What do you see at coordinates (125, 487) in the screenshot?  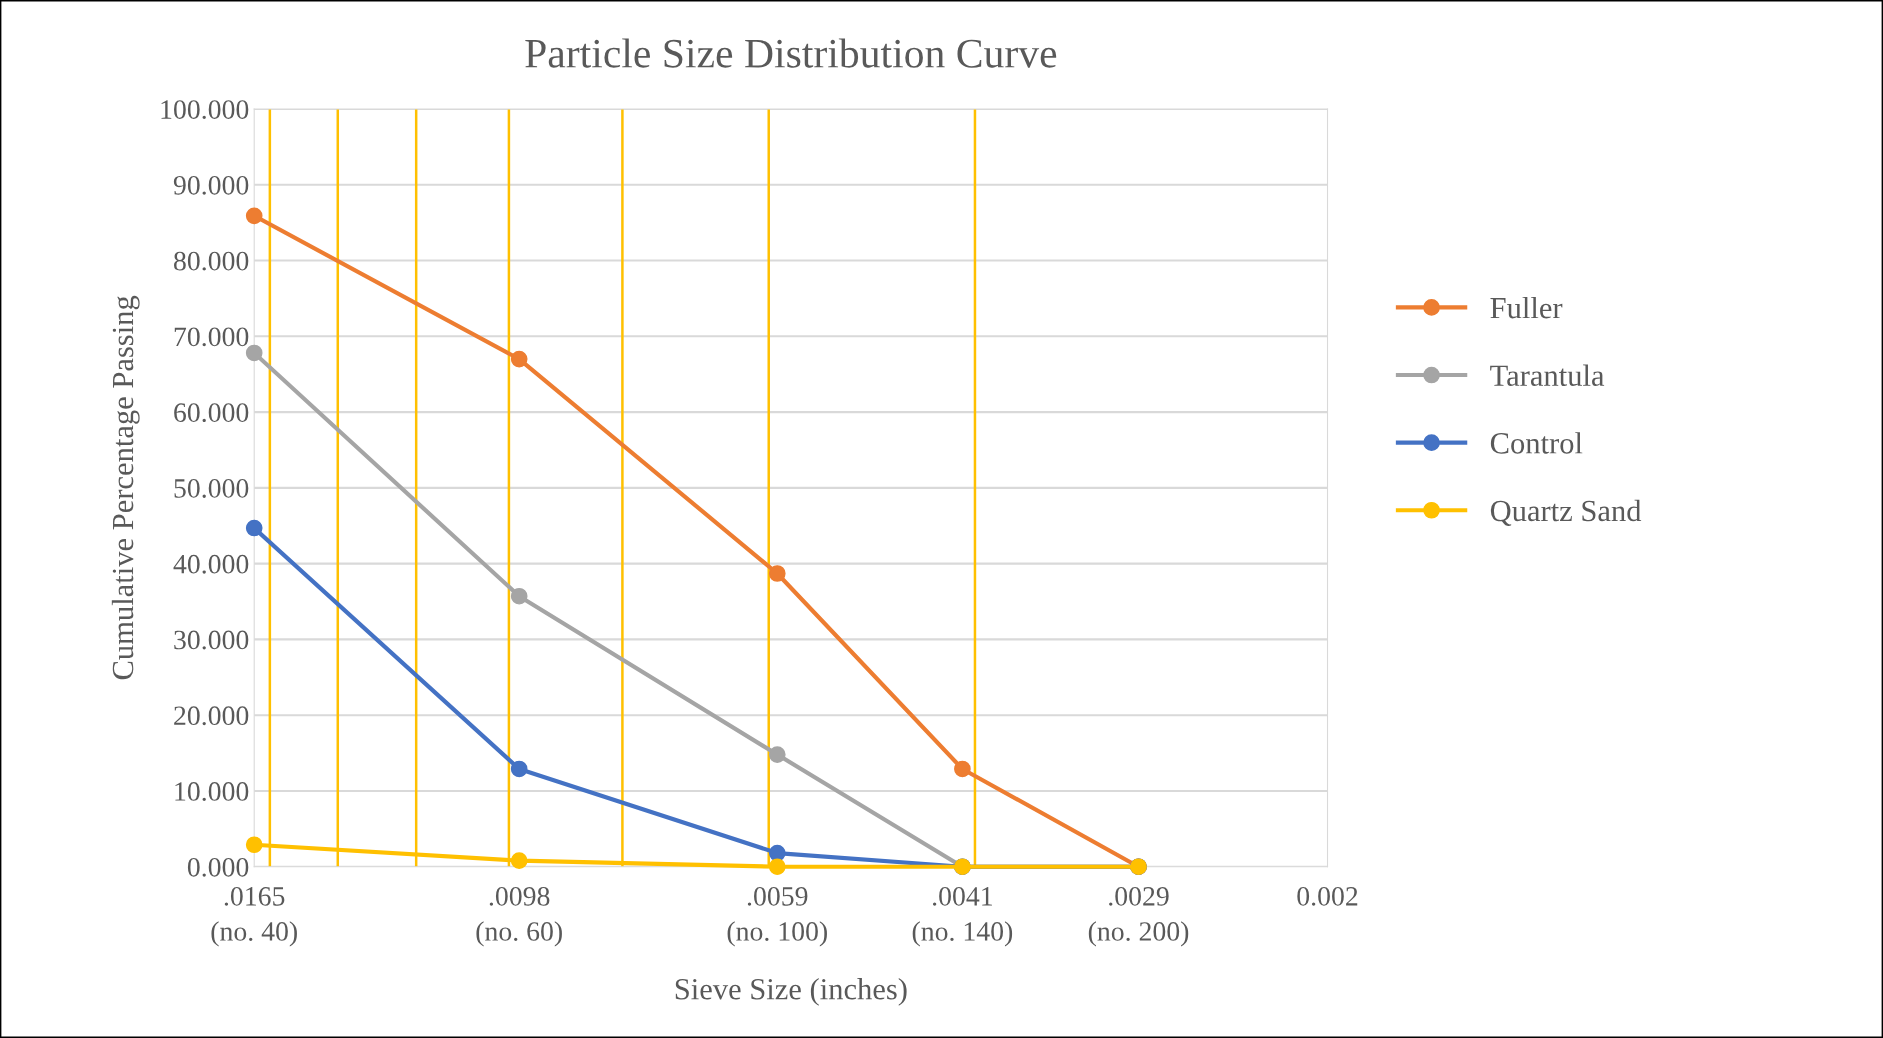 I see `y-axis-title: Cumulative Percentage Passing` at bounding box center [125, 487].